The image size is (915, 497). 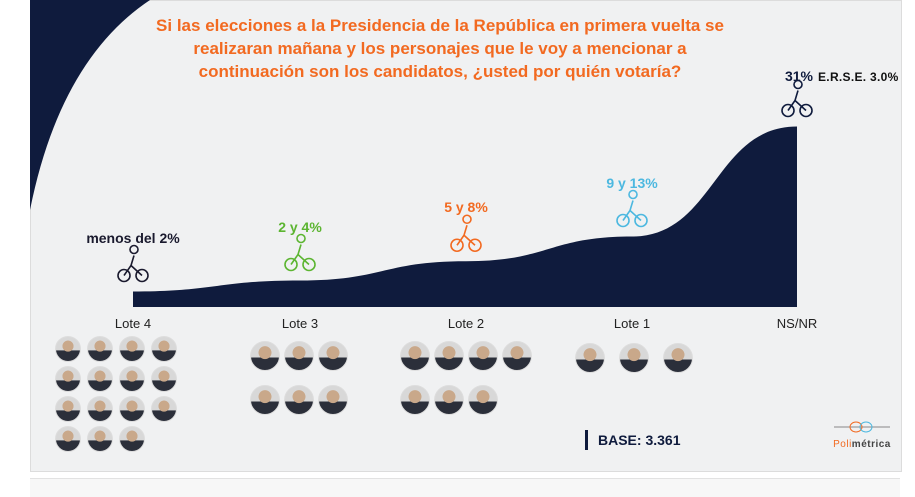 What do you see at coordinates (466, 207) in the screenshot?
I see `data-label: 5 y 8%` at bounding box center [466, 207].